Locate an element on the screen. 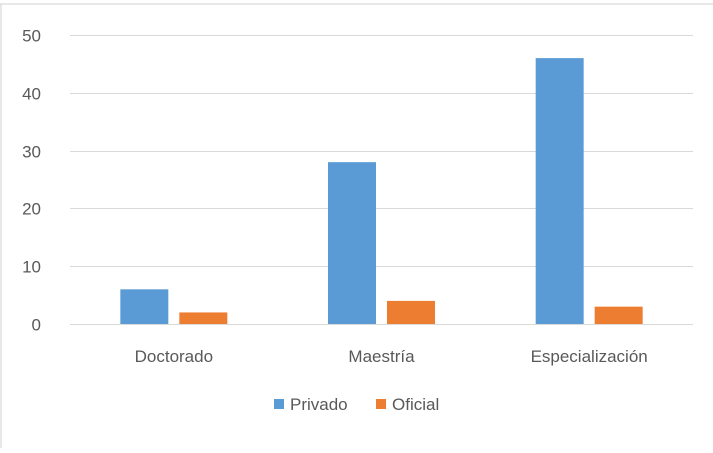 This screenshot has height=453, width=713. legend-swatch-privado is located at coordinates (279, 404).